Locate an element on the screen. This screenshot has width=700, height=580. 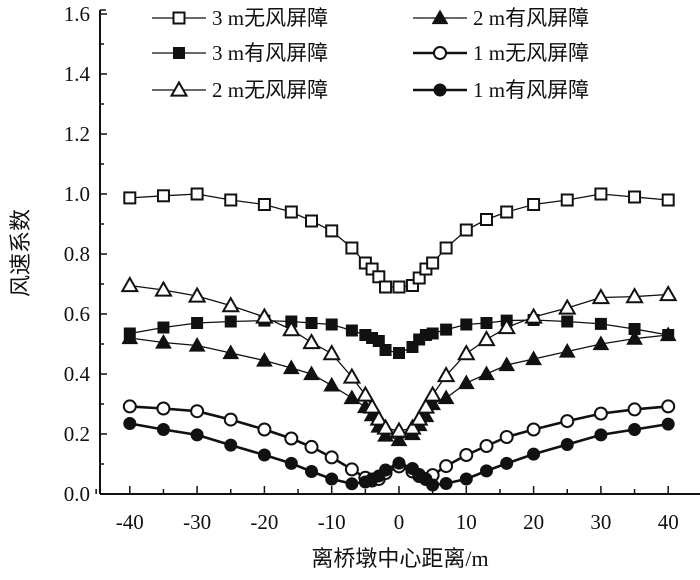
y-tick-label: 1.2 is located at coordinates (77, 134).